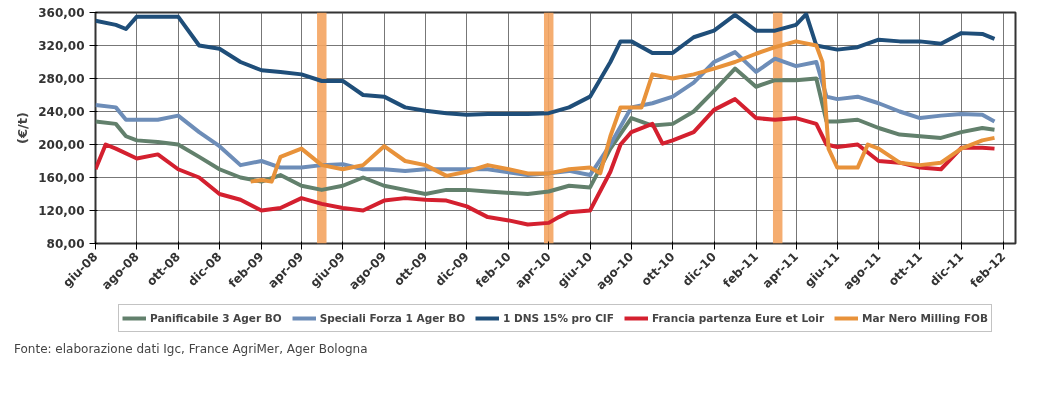 The width and height of the screenshot is (1050, 405). I want to click on y-tick-label: 240,00, so click(61, 112).